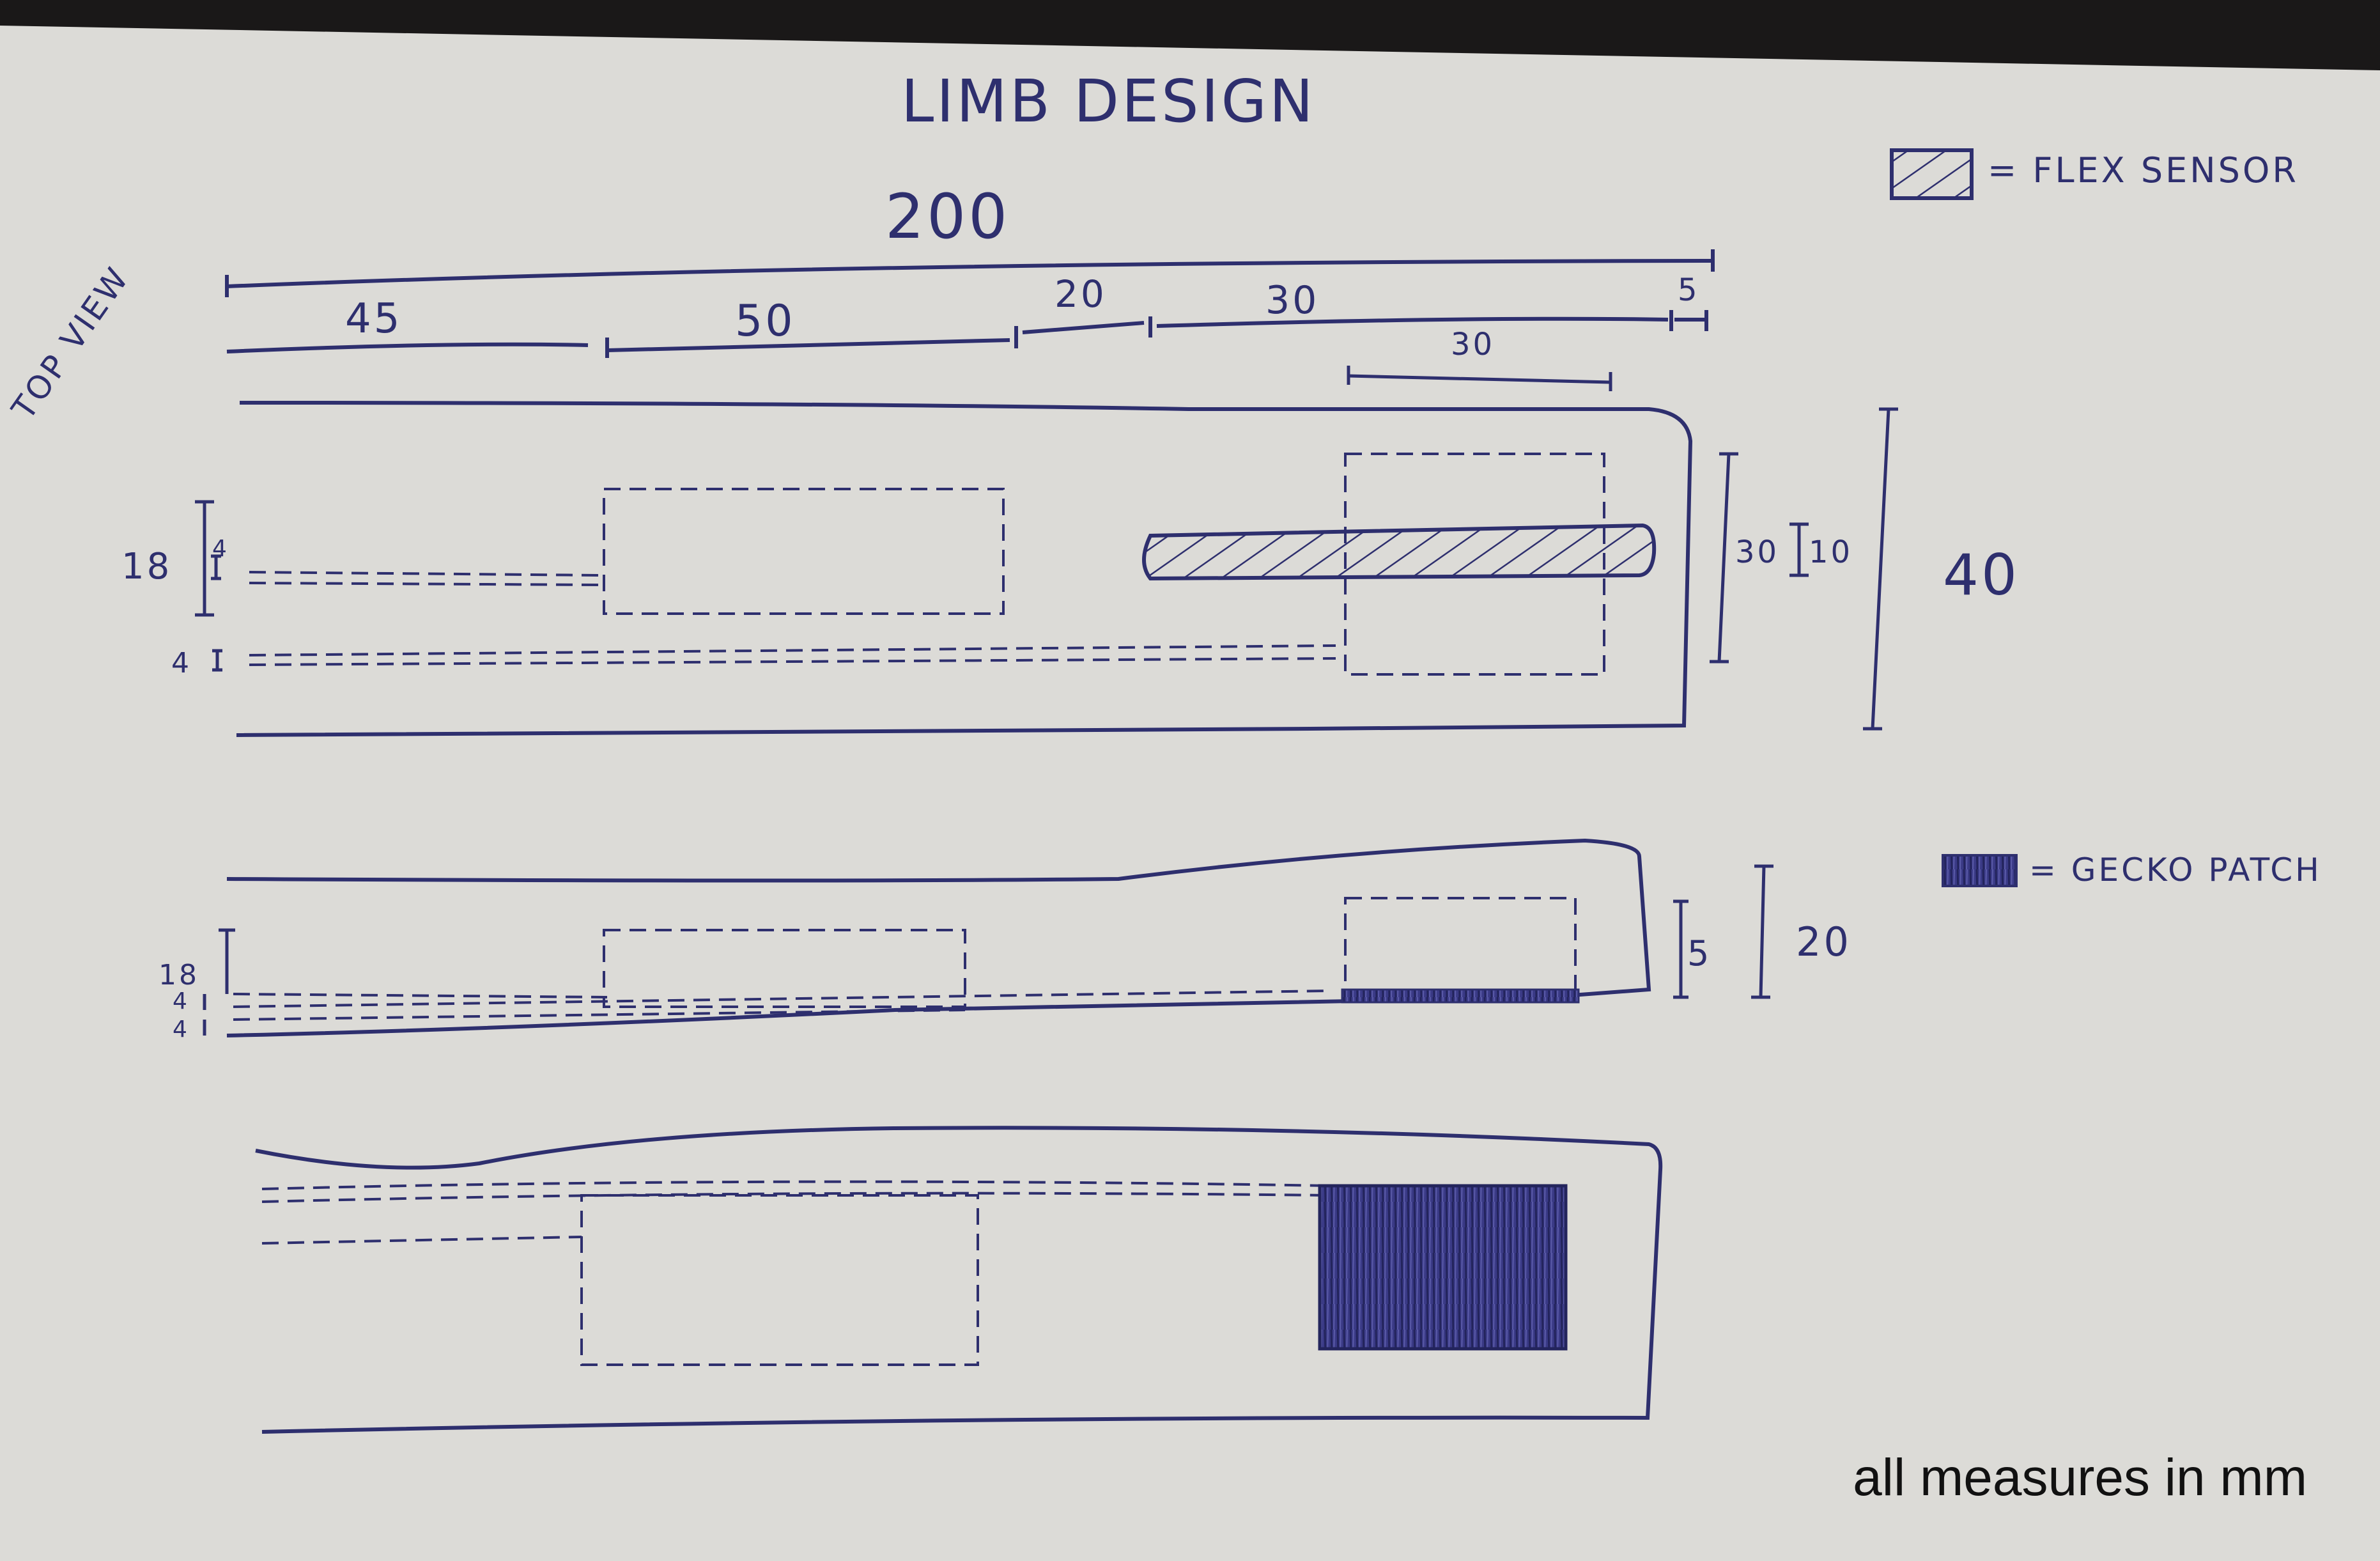 This screenshot has width=2380, height=1561. I want to click on side-total-height-dim, so click(1762, 932).